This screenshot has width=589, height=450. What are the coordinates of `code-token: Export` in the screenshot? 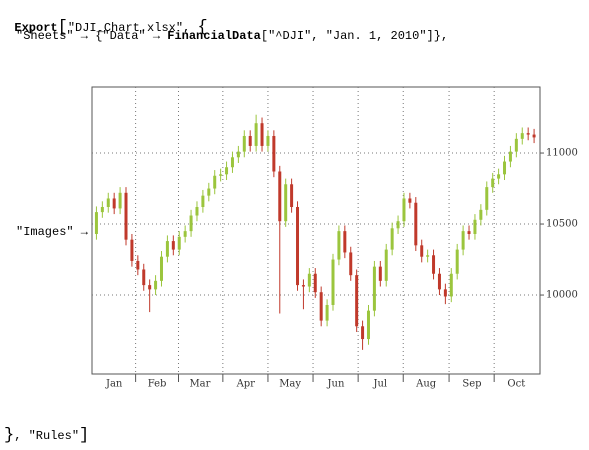 It's located at (36, 28).